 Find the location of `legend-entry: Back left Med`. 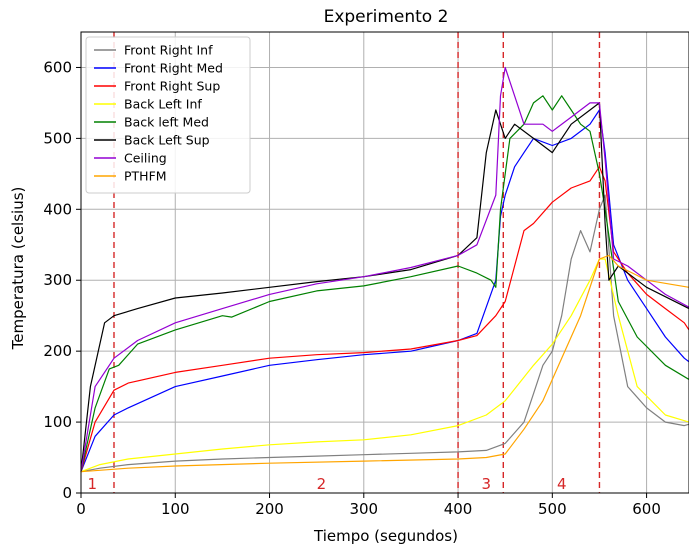

legend-entry: Back left Med is located at coordinates (166, 122).